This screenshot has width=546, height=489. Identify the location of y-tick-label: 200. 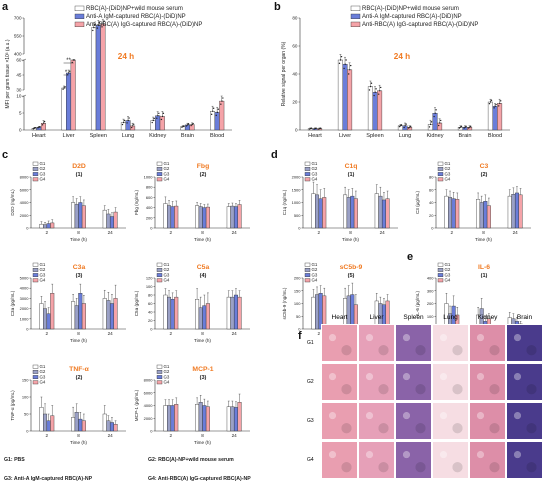
(149, 217).